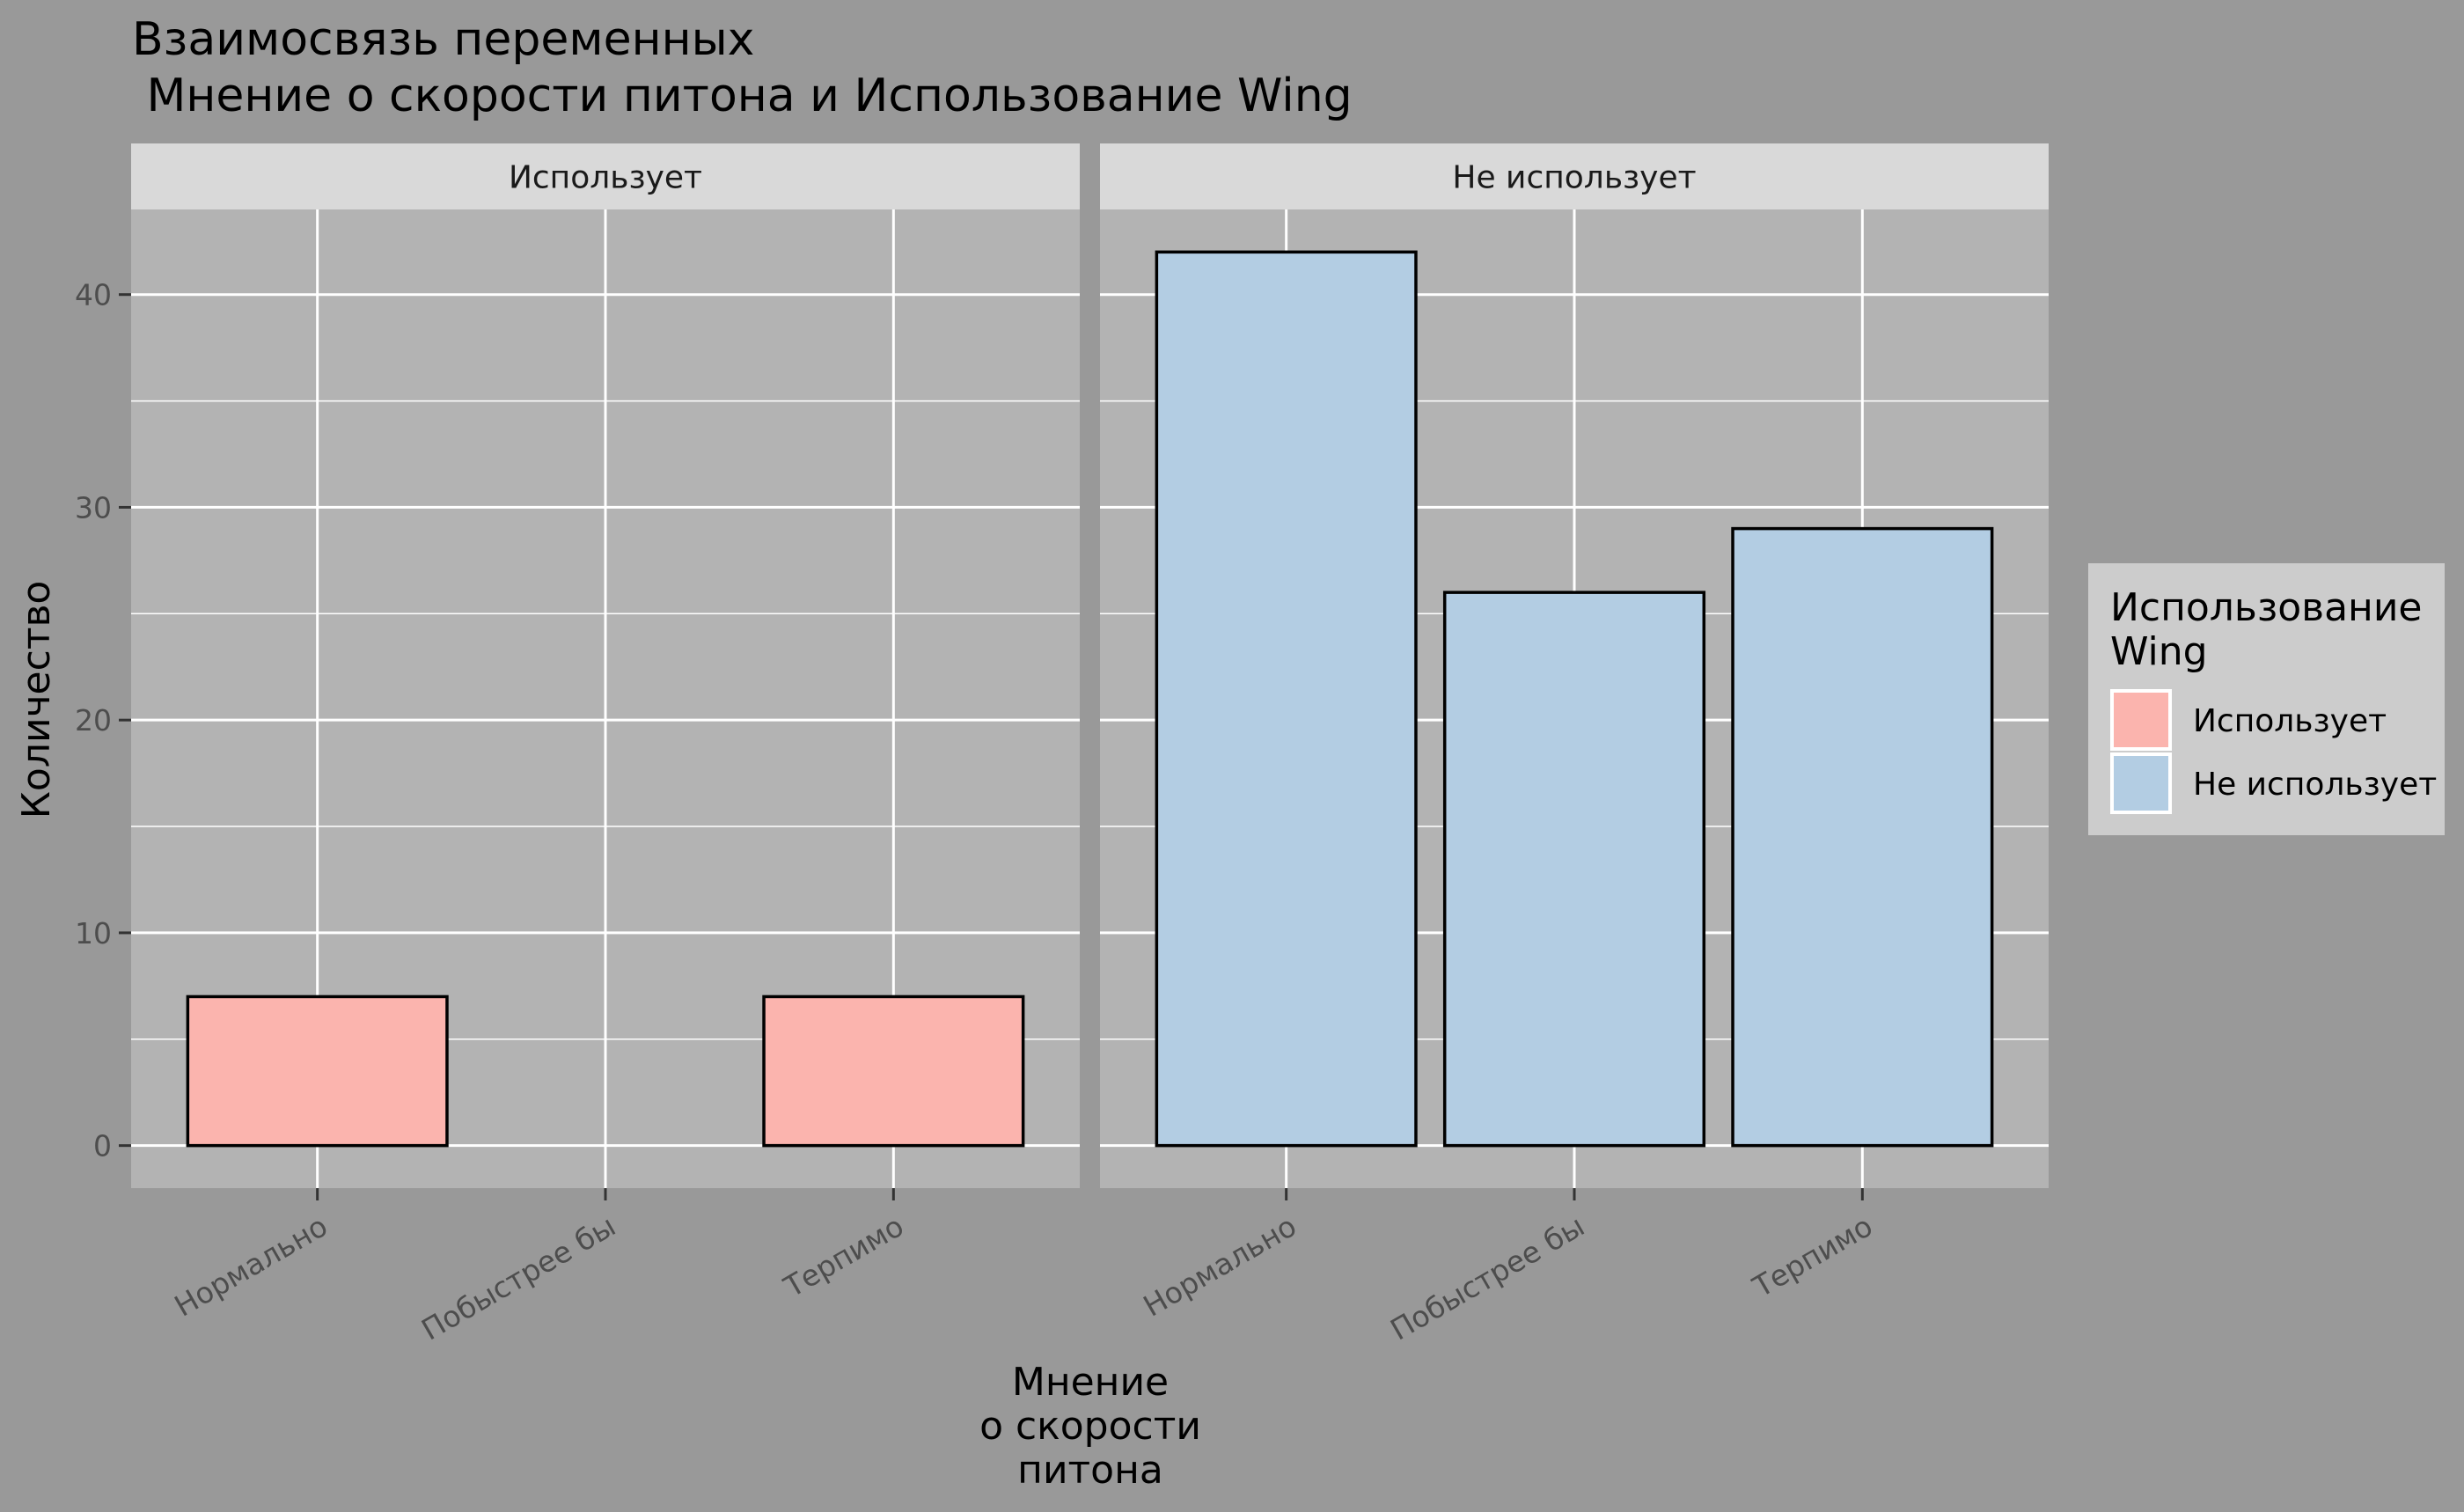 This screenshot has height=1512, width=2464. Describe the element at coordinates (94, 934) in the screenshot. I see `y-tick-label: 10` at that location.